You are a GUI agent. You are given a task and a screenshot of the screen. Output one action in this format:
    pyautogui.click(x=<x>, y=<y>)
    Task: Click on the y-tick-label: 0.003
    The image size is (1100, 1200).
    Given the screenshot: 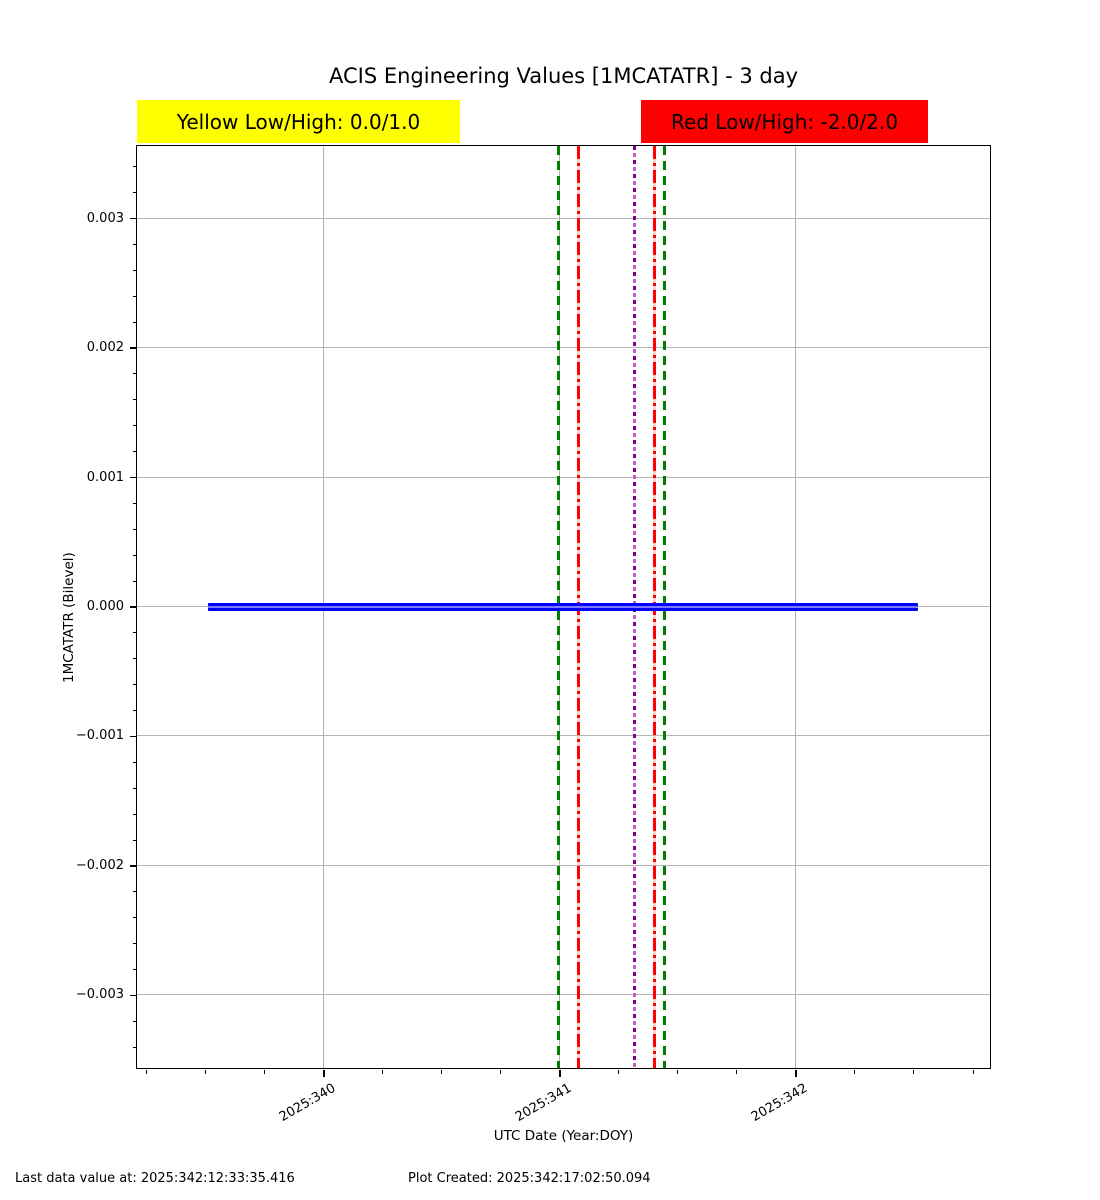 What is the action you would take?
    pyautogui.click(x=105, y=218)
    